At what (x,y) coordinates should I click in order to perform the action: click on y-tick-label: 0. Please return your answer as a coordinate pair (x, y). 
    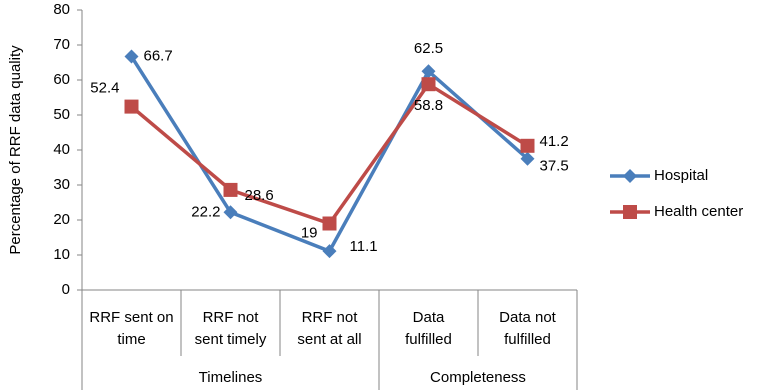
    Looking at the image, I should click on (66, 289).